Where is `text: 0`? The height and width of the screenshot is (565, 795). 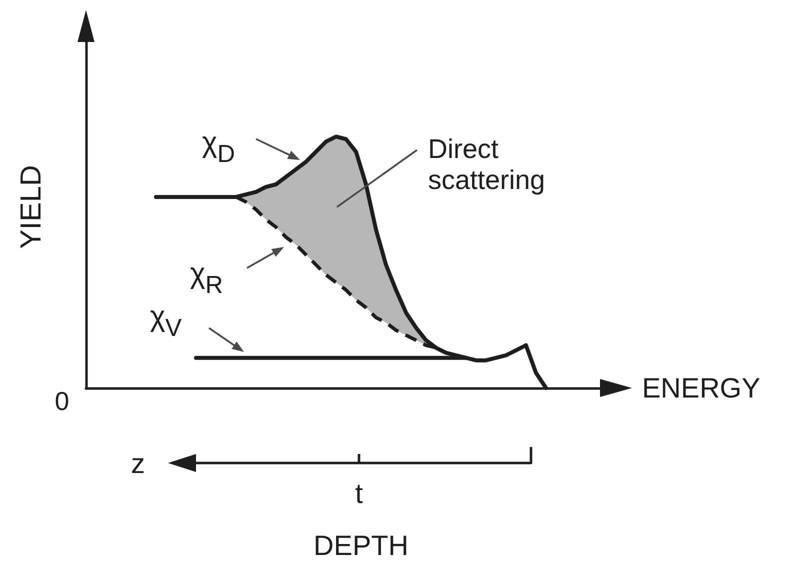
text: 0 is located at coordinates (62, 401).